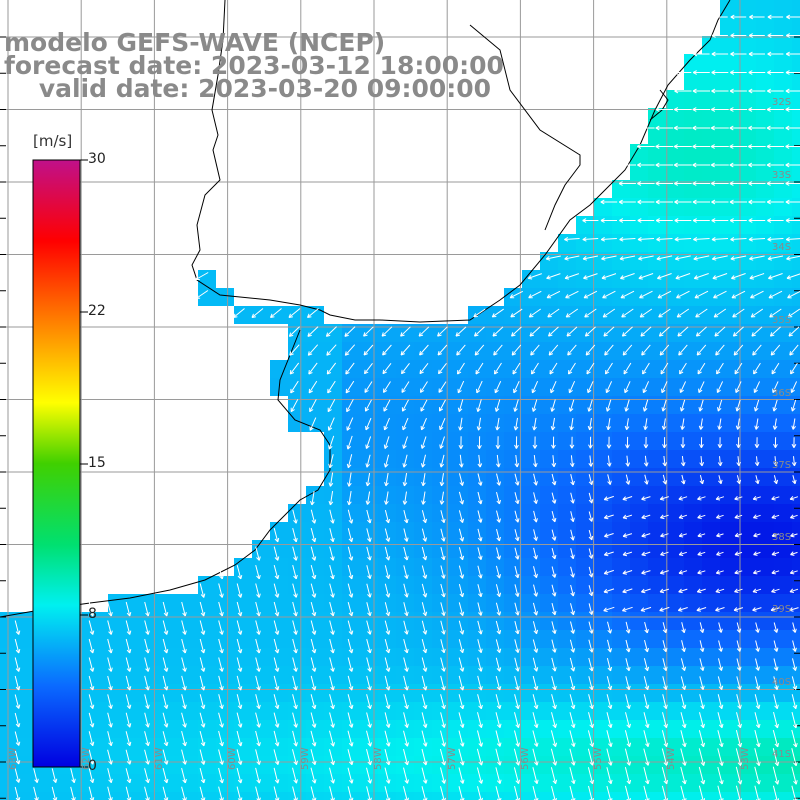 The width and height of the screenshot is (800, 800). I want to click on lat-label: 32S, so click(782, 102).